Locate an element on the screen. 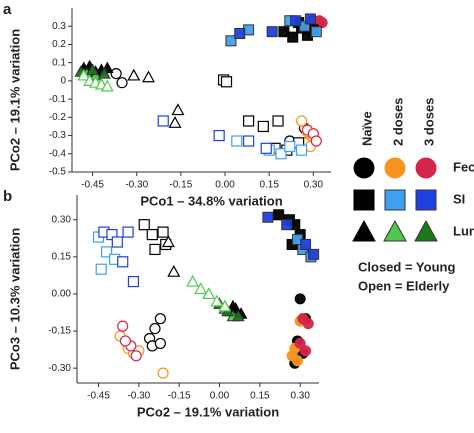 The image size is (474, 433). y-tick-label: -0.3 is located at coordinates (58, 135).